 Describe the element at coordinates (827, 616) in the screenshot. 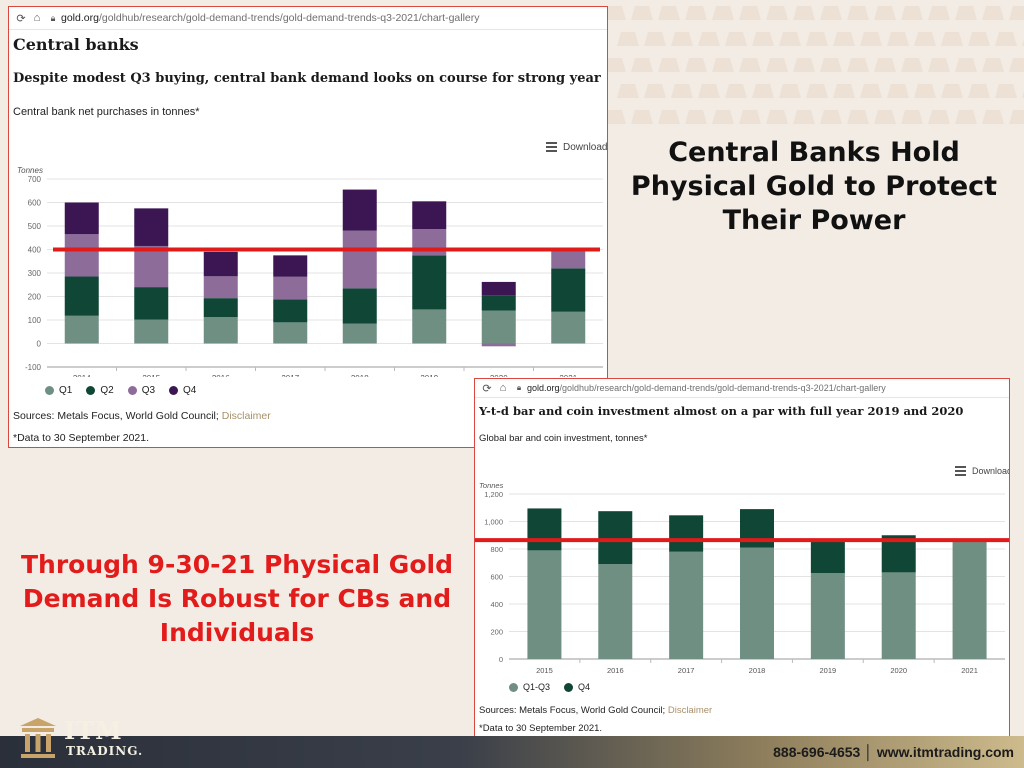

I see `bar-segment-q1-q3-2019` at that location.